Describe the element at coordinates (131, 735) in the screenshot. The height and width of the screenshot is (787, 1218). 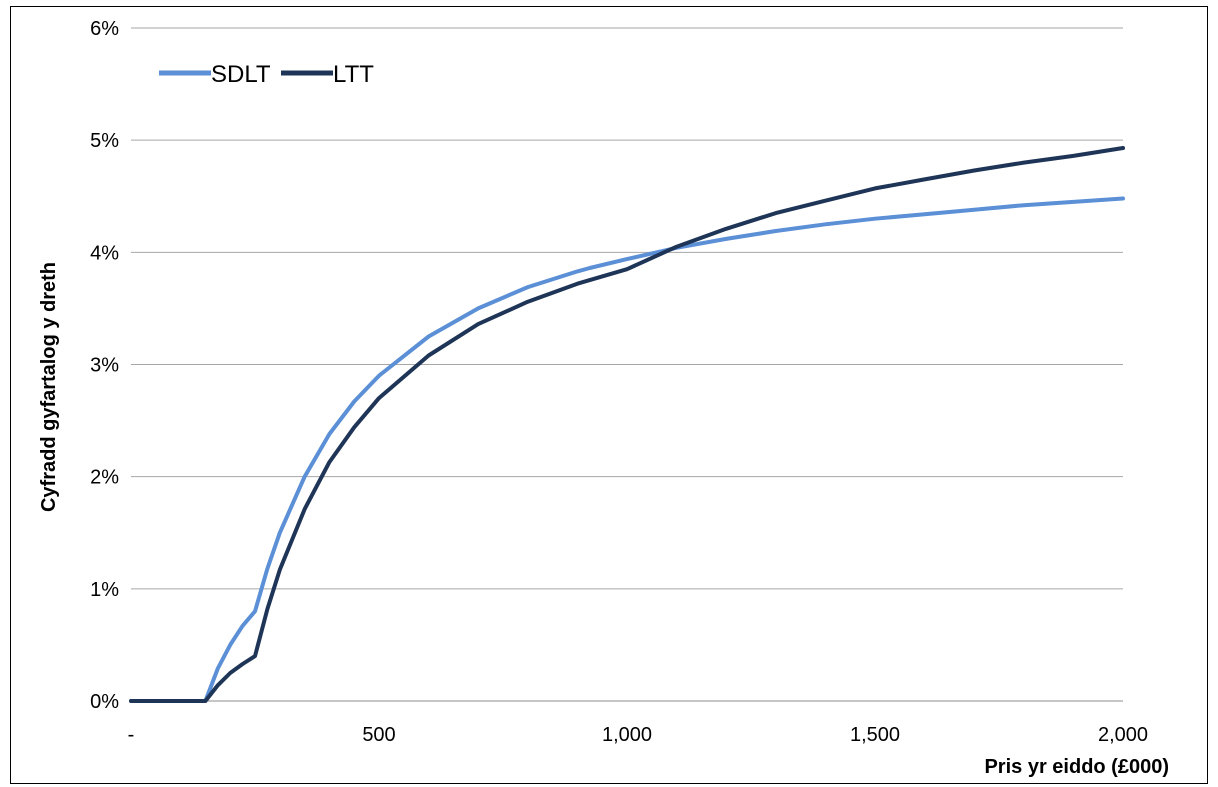
I see `x-tick-label-0: -` at that location.